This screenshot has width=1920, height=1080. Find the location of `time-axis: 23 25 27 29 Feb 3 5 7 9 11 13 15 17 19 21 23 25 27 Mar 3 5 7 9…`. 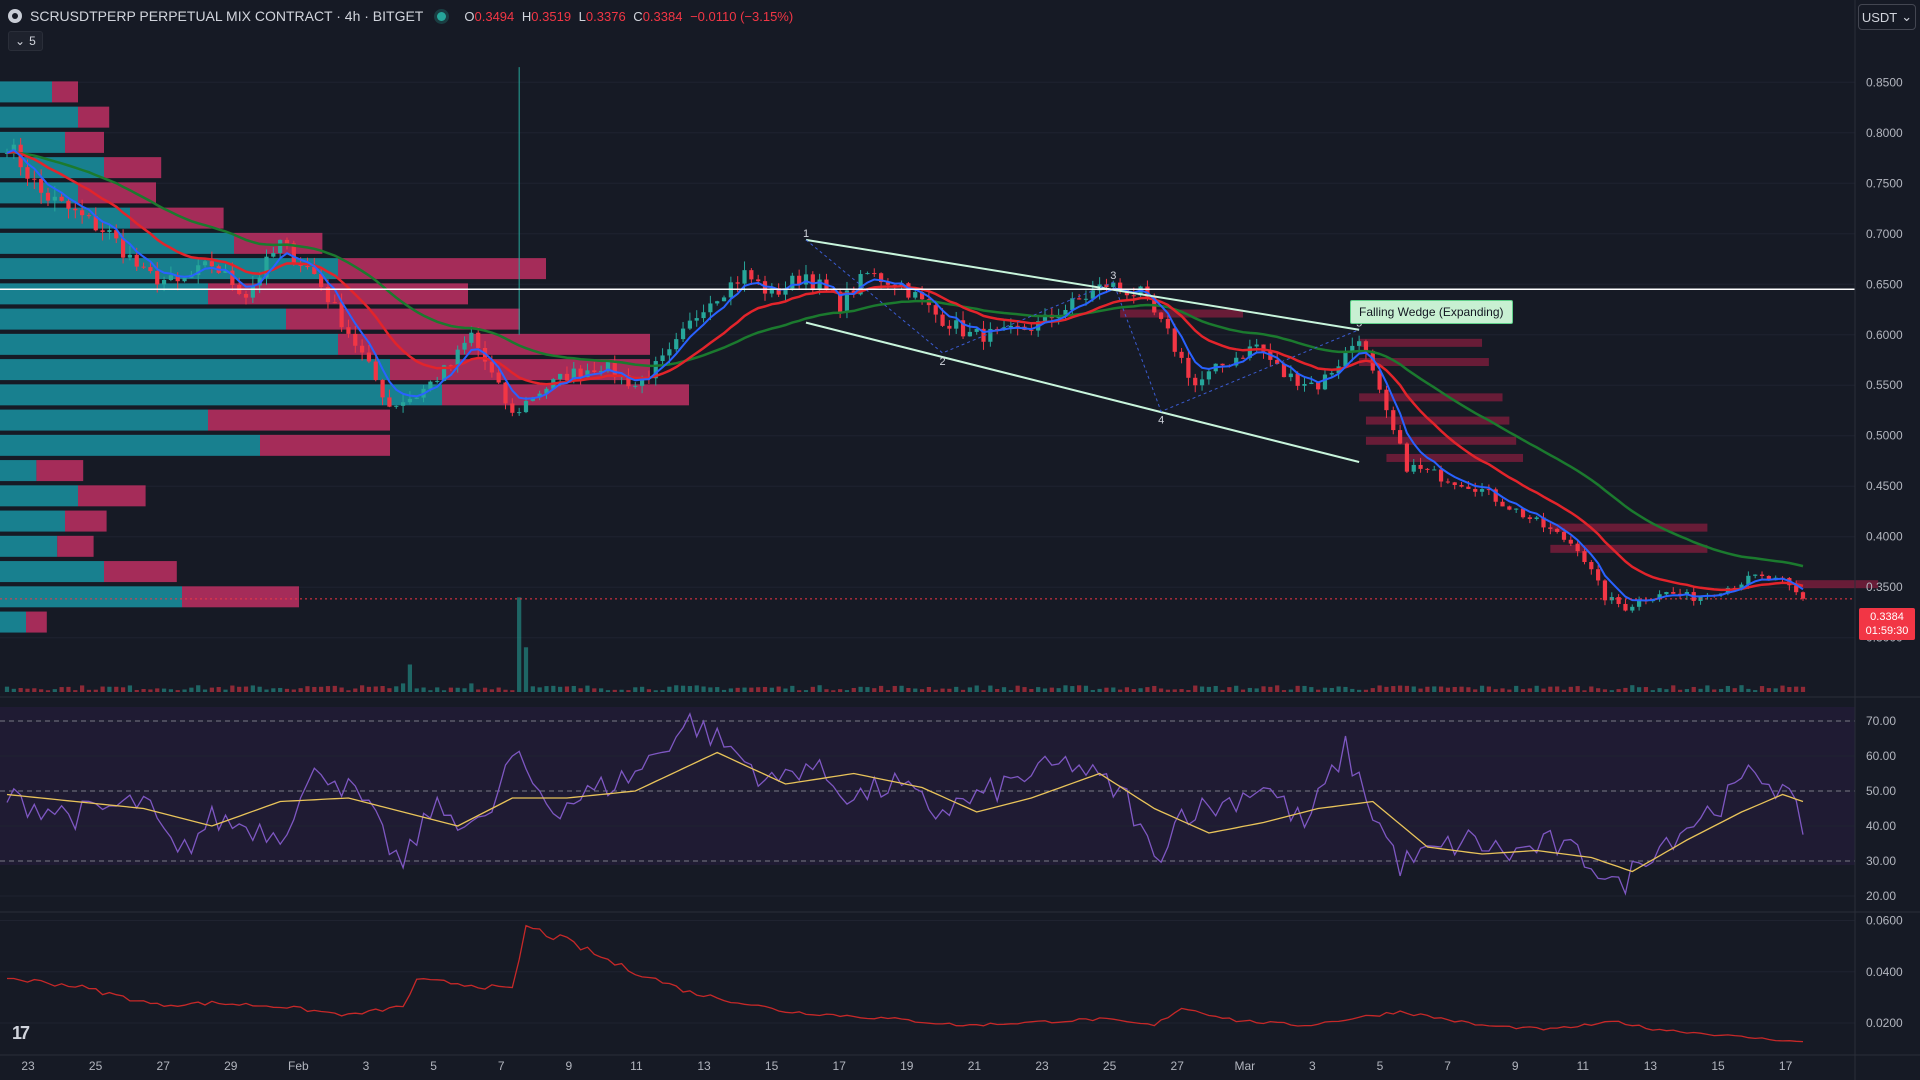

time-axis: 23 25 27 29 Feb 3 5 7 9 11 13 15 17 19 21 23 25 27 Mar 3 5 7 9… is located at coordinates (906, 1066).